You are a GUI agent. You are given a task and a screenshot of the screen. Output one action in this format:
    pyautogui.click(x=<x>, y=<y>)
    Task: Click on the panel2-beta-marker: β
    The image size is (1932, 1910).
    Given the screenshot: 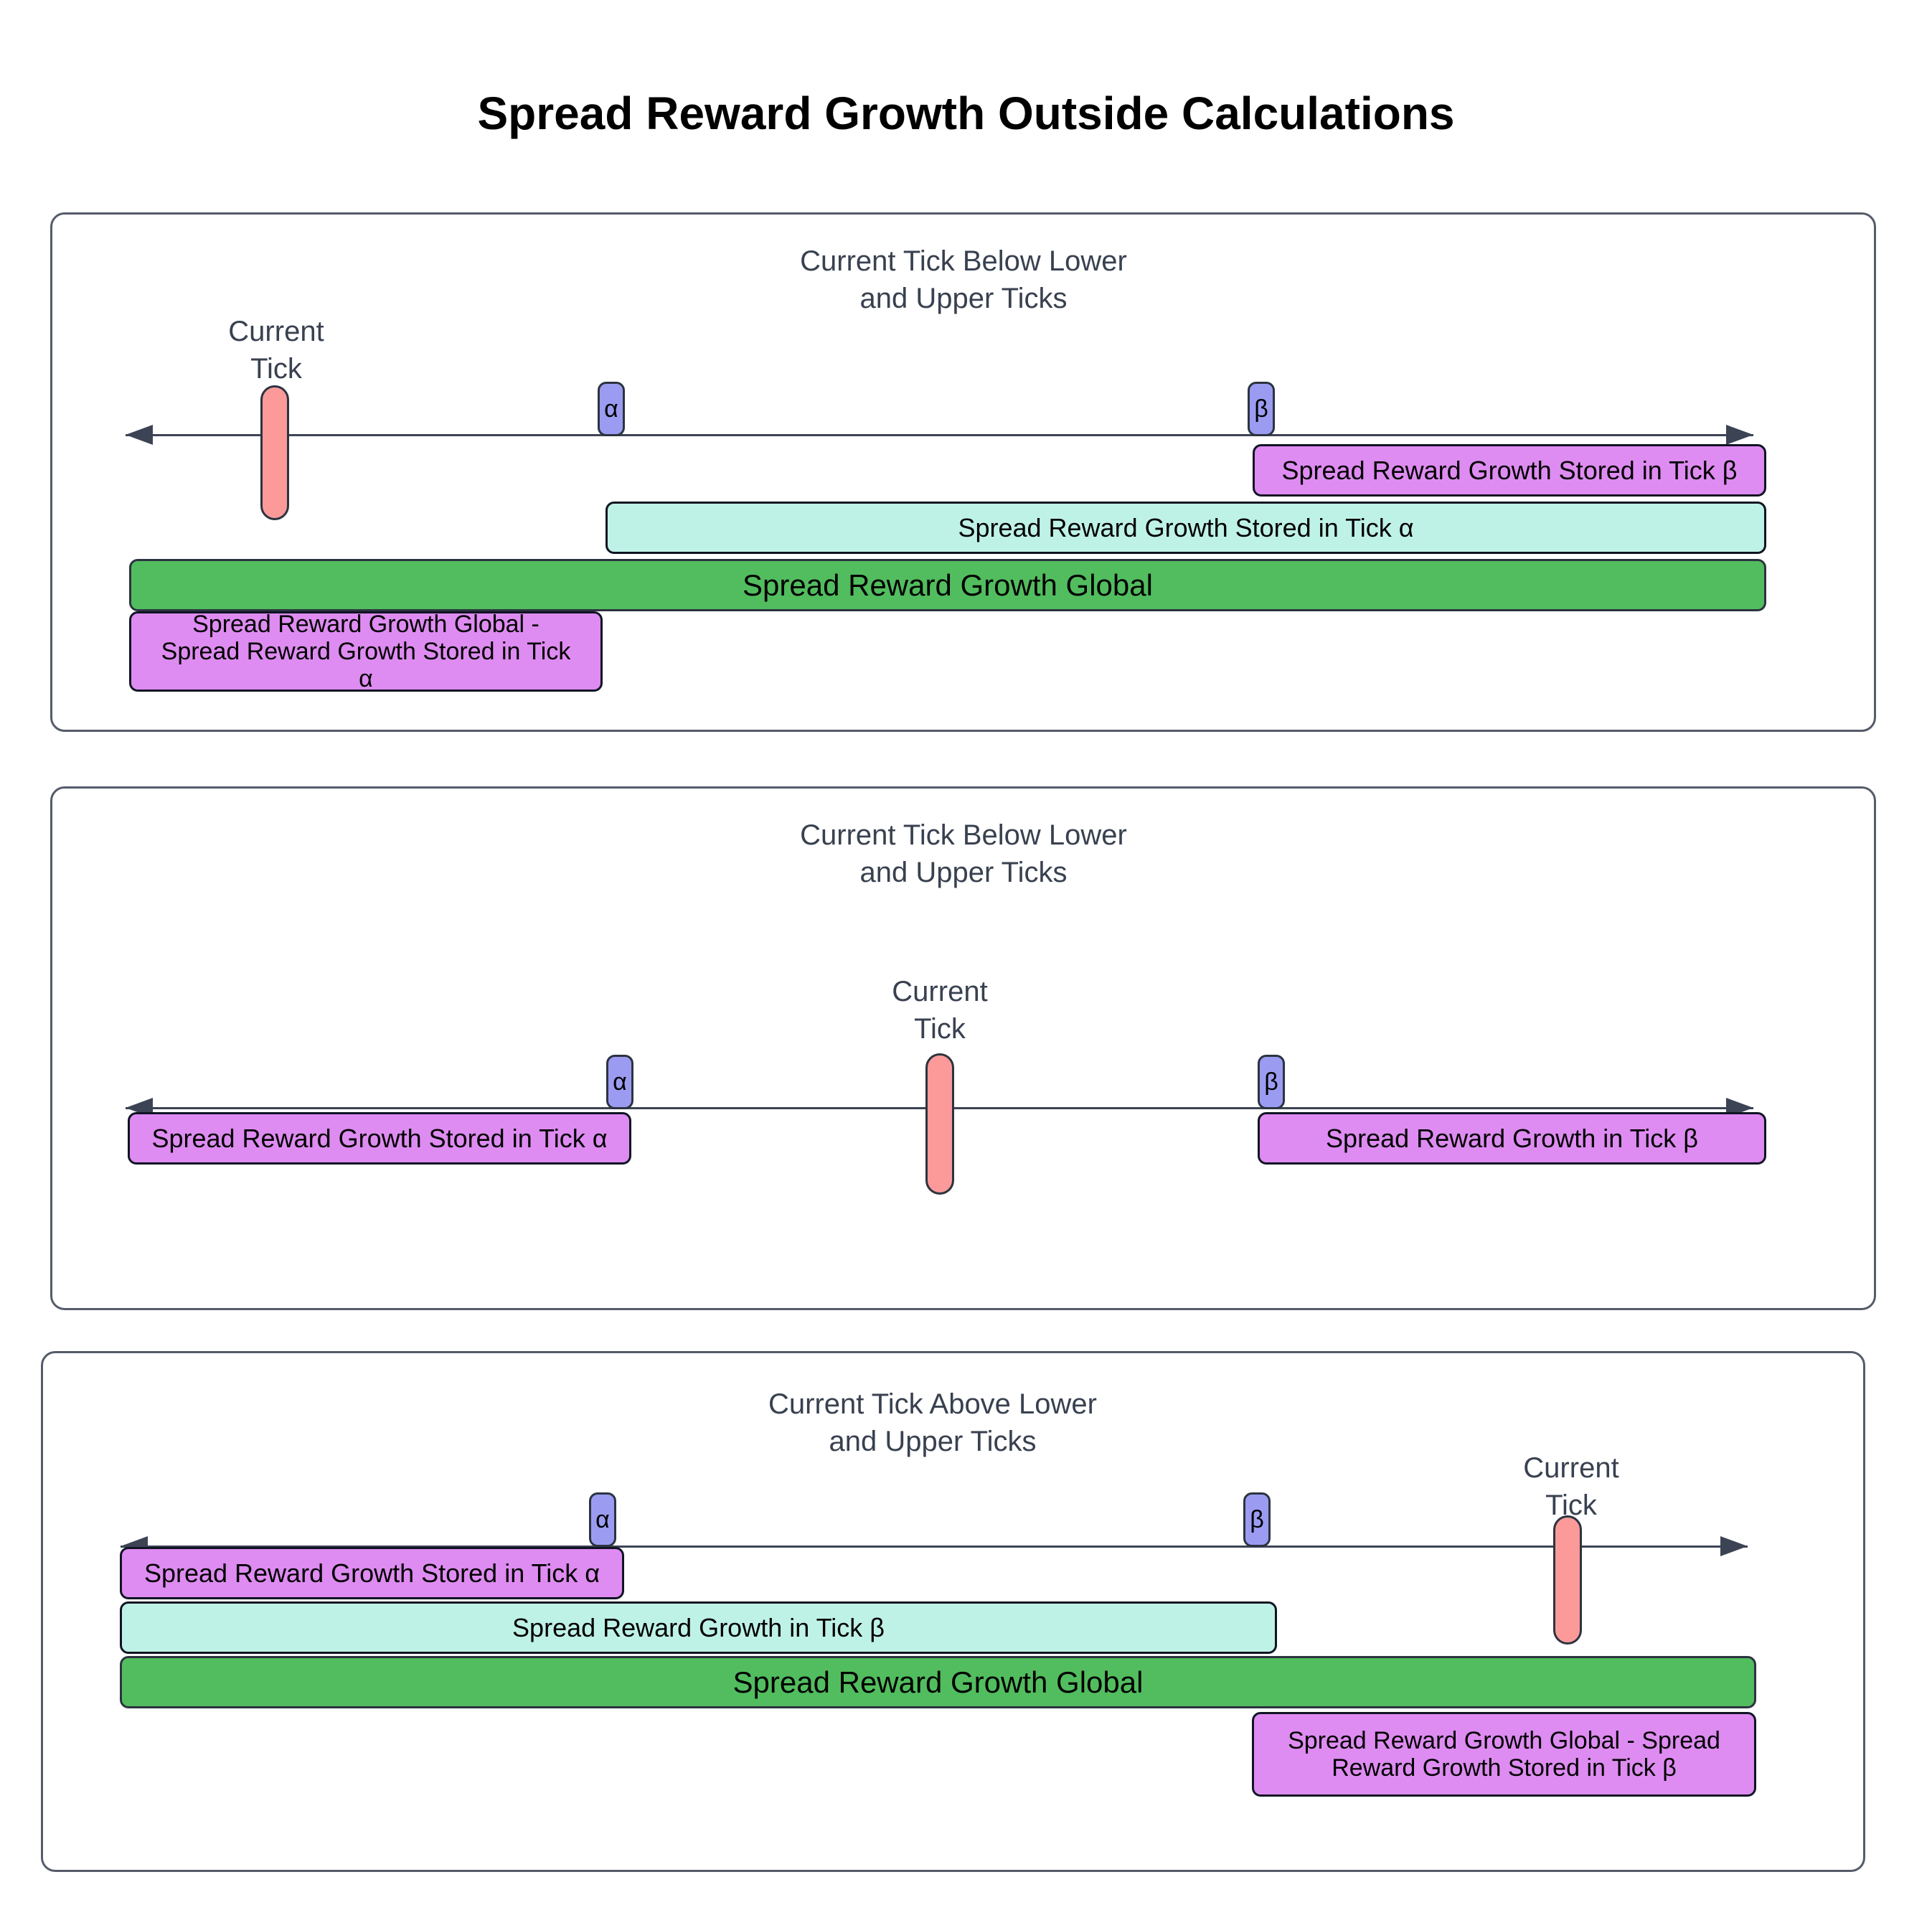 What is the action you would take?
    pyautogui.click(x=1271, y=1082)
    